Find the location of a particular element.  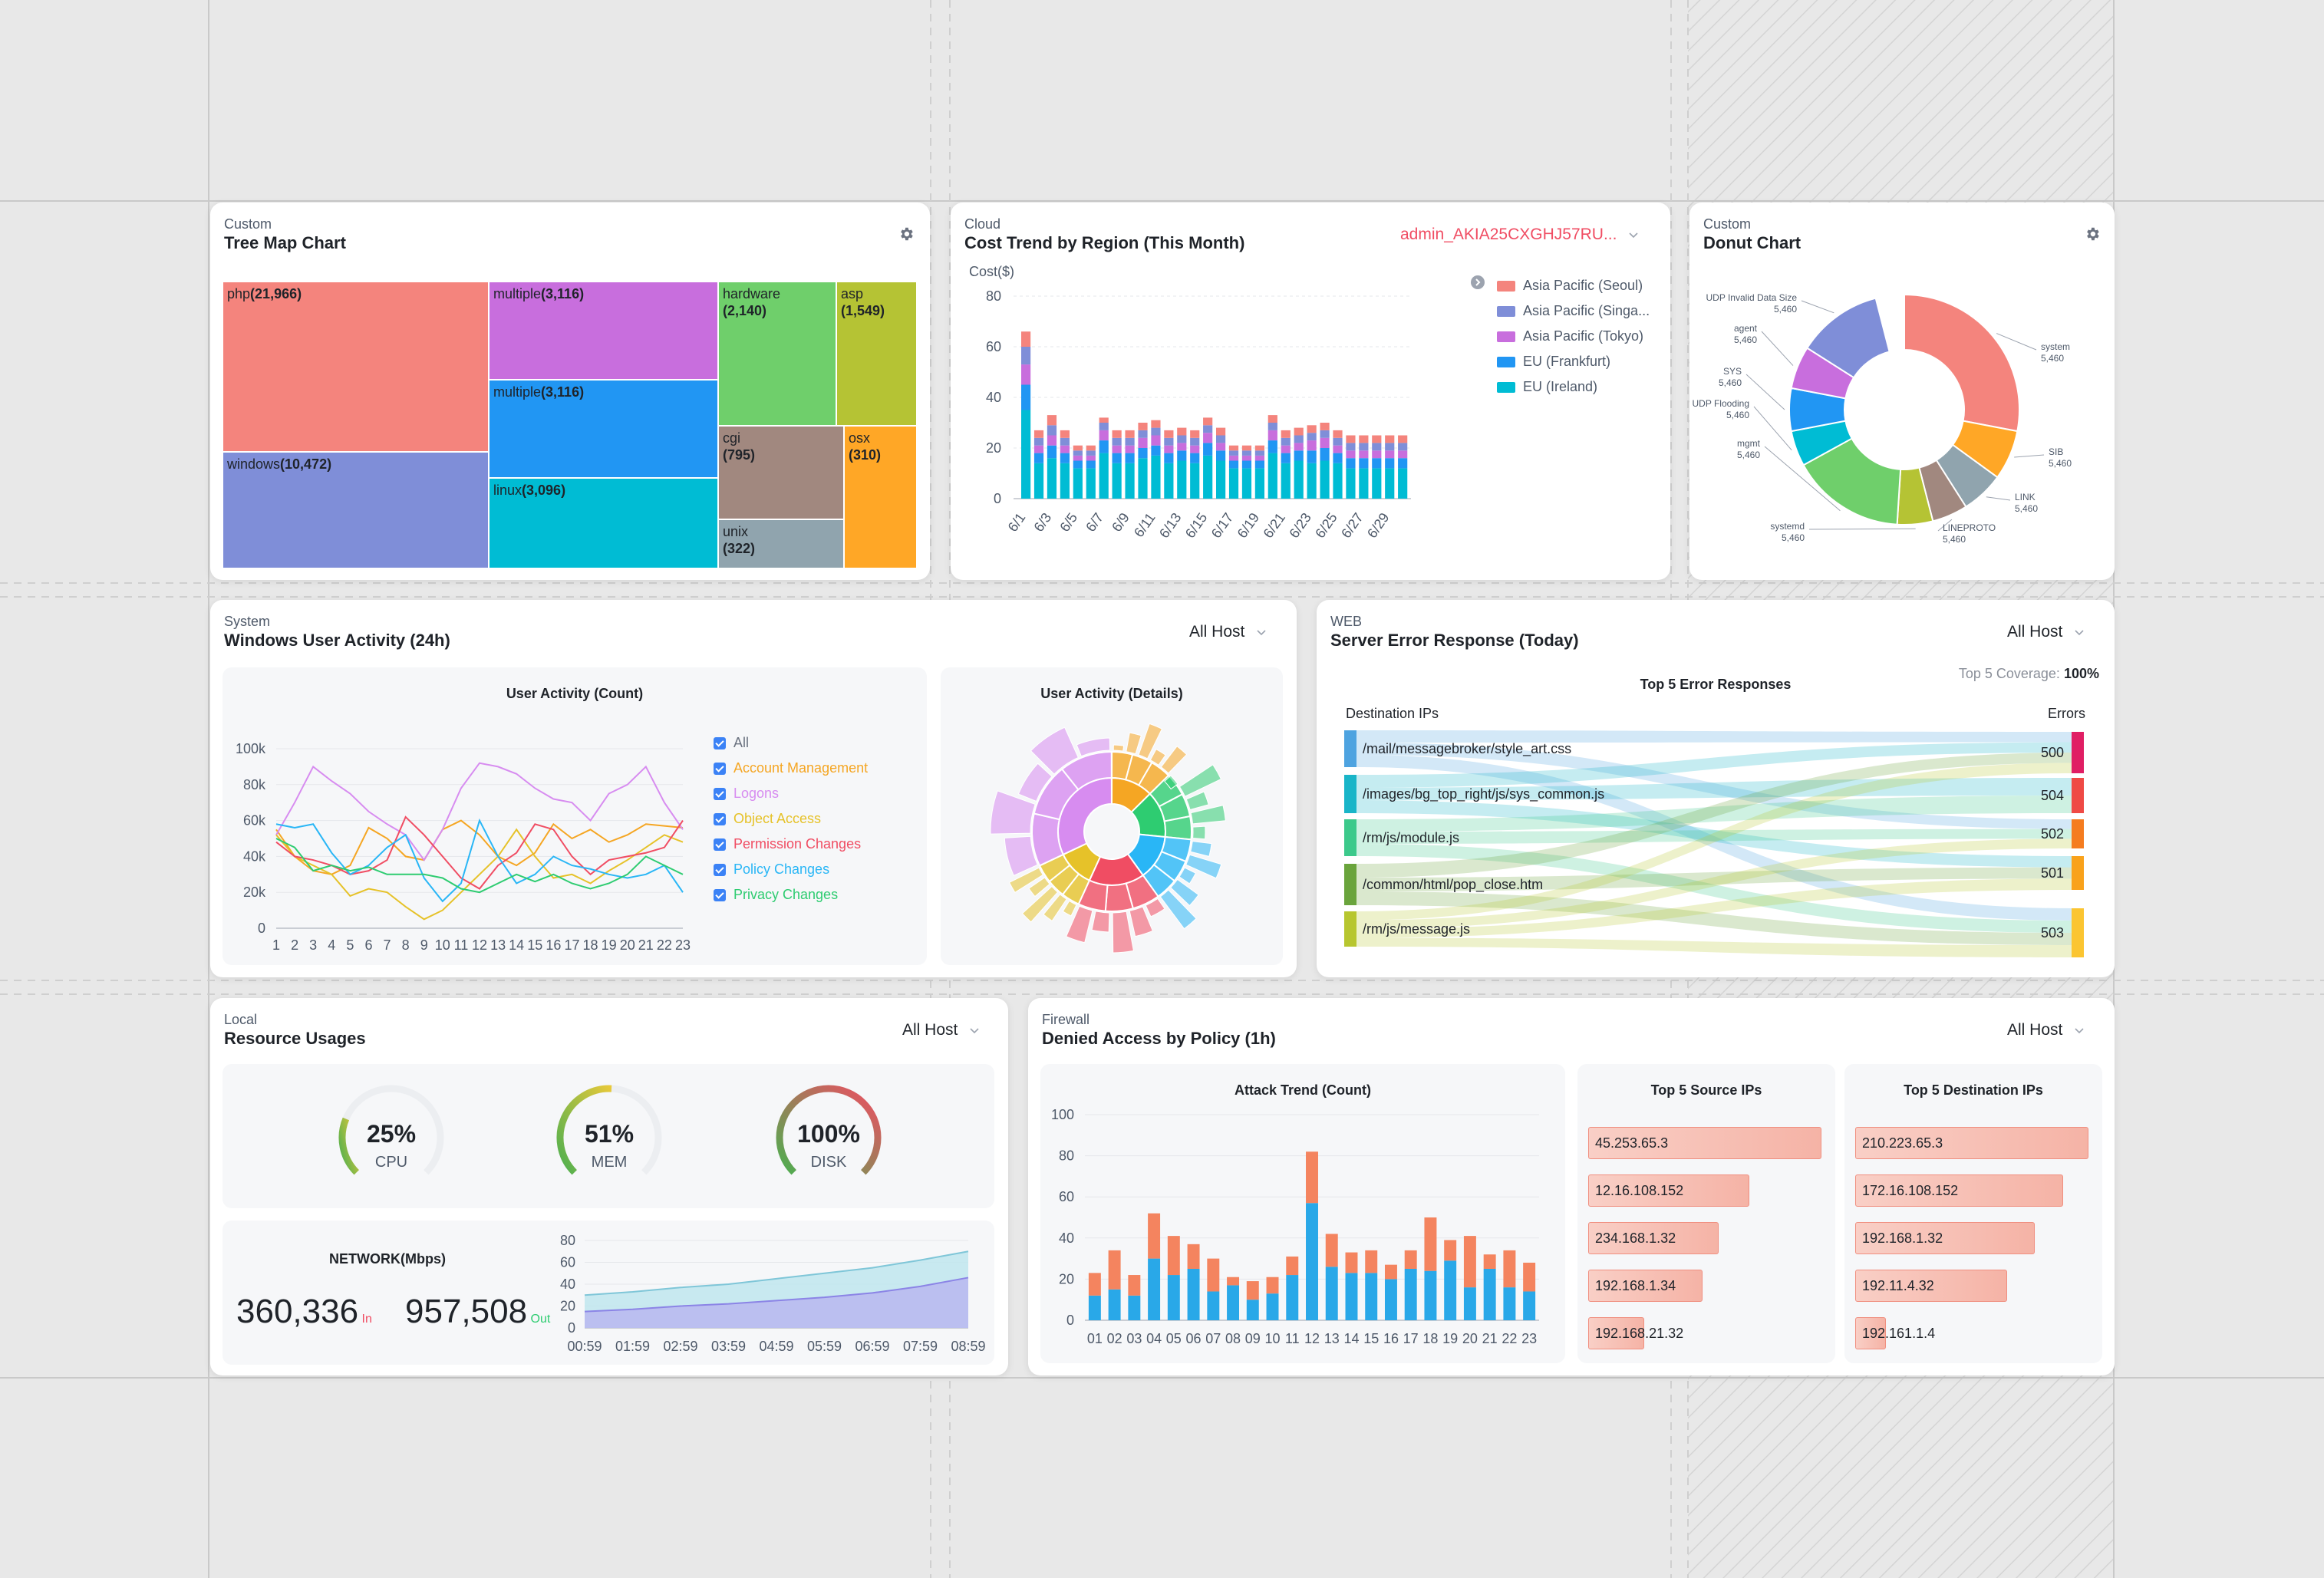

treemap-tile: windows(10,472) is located at coordinates (355, 510).